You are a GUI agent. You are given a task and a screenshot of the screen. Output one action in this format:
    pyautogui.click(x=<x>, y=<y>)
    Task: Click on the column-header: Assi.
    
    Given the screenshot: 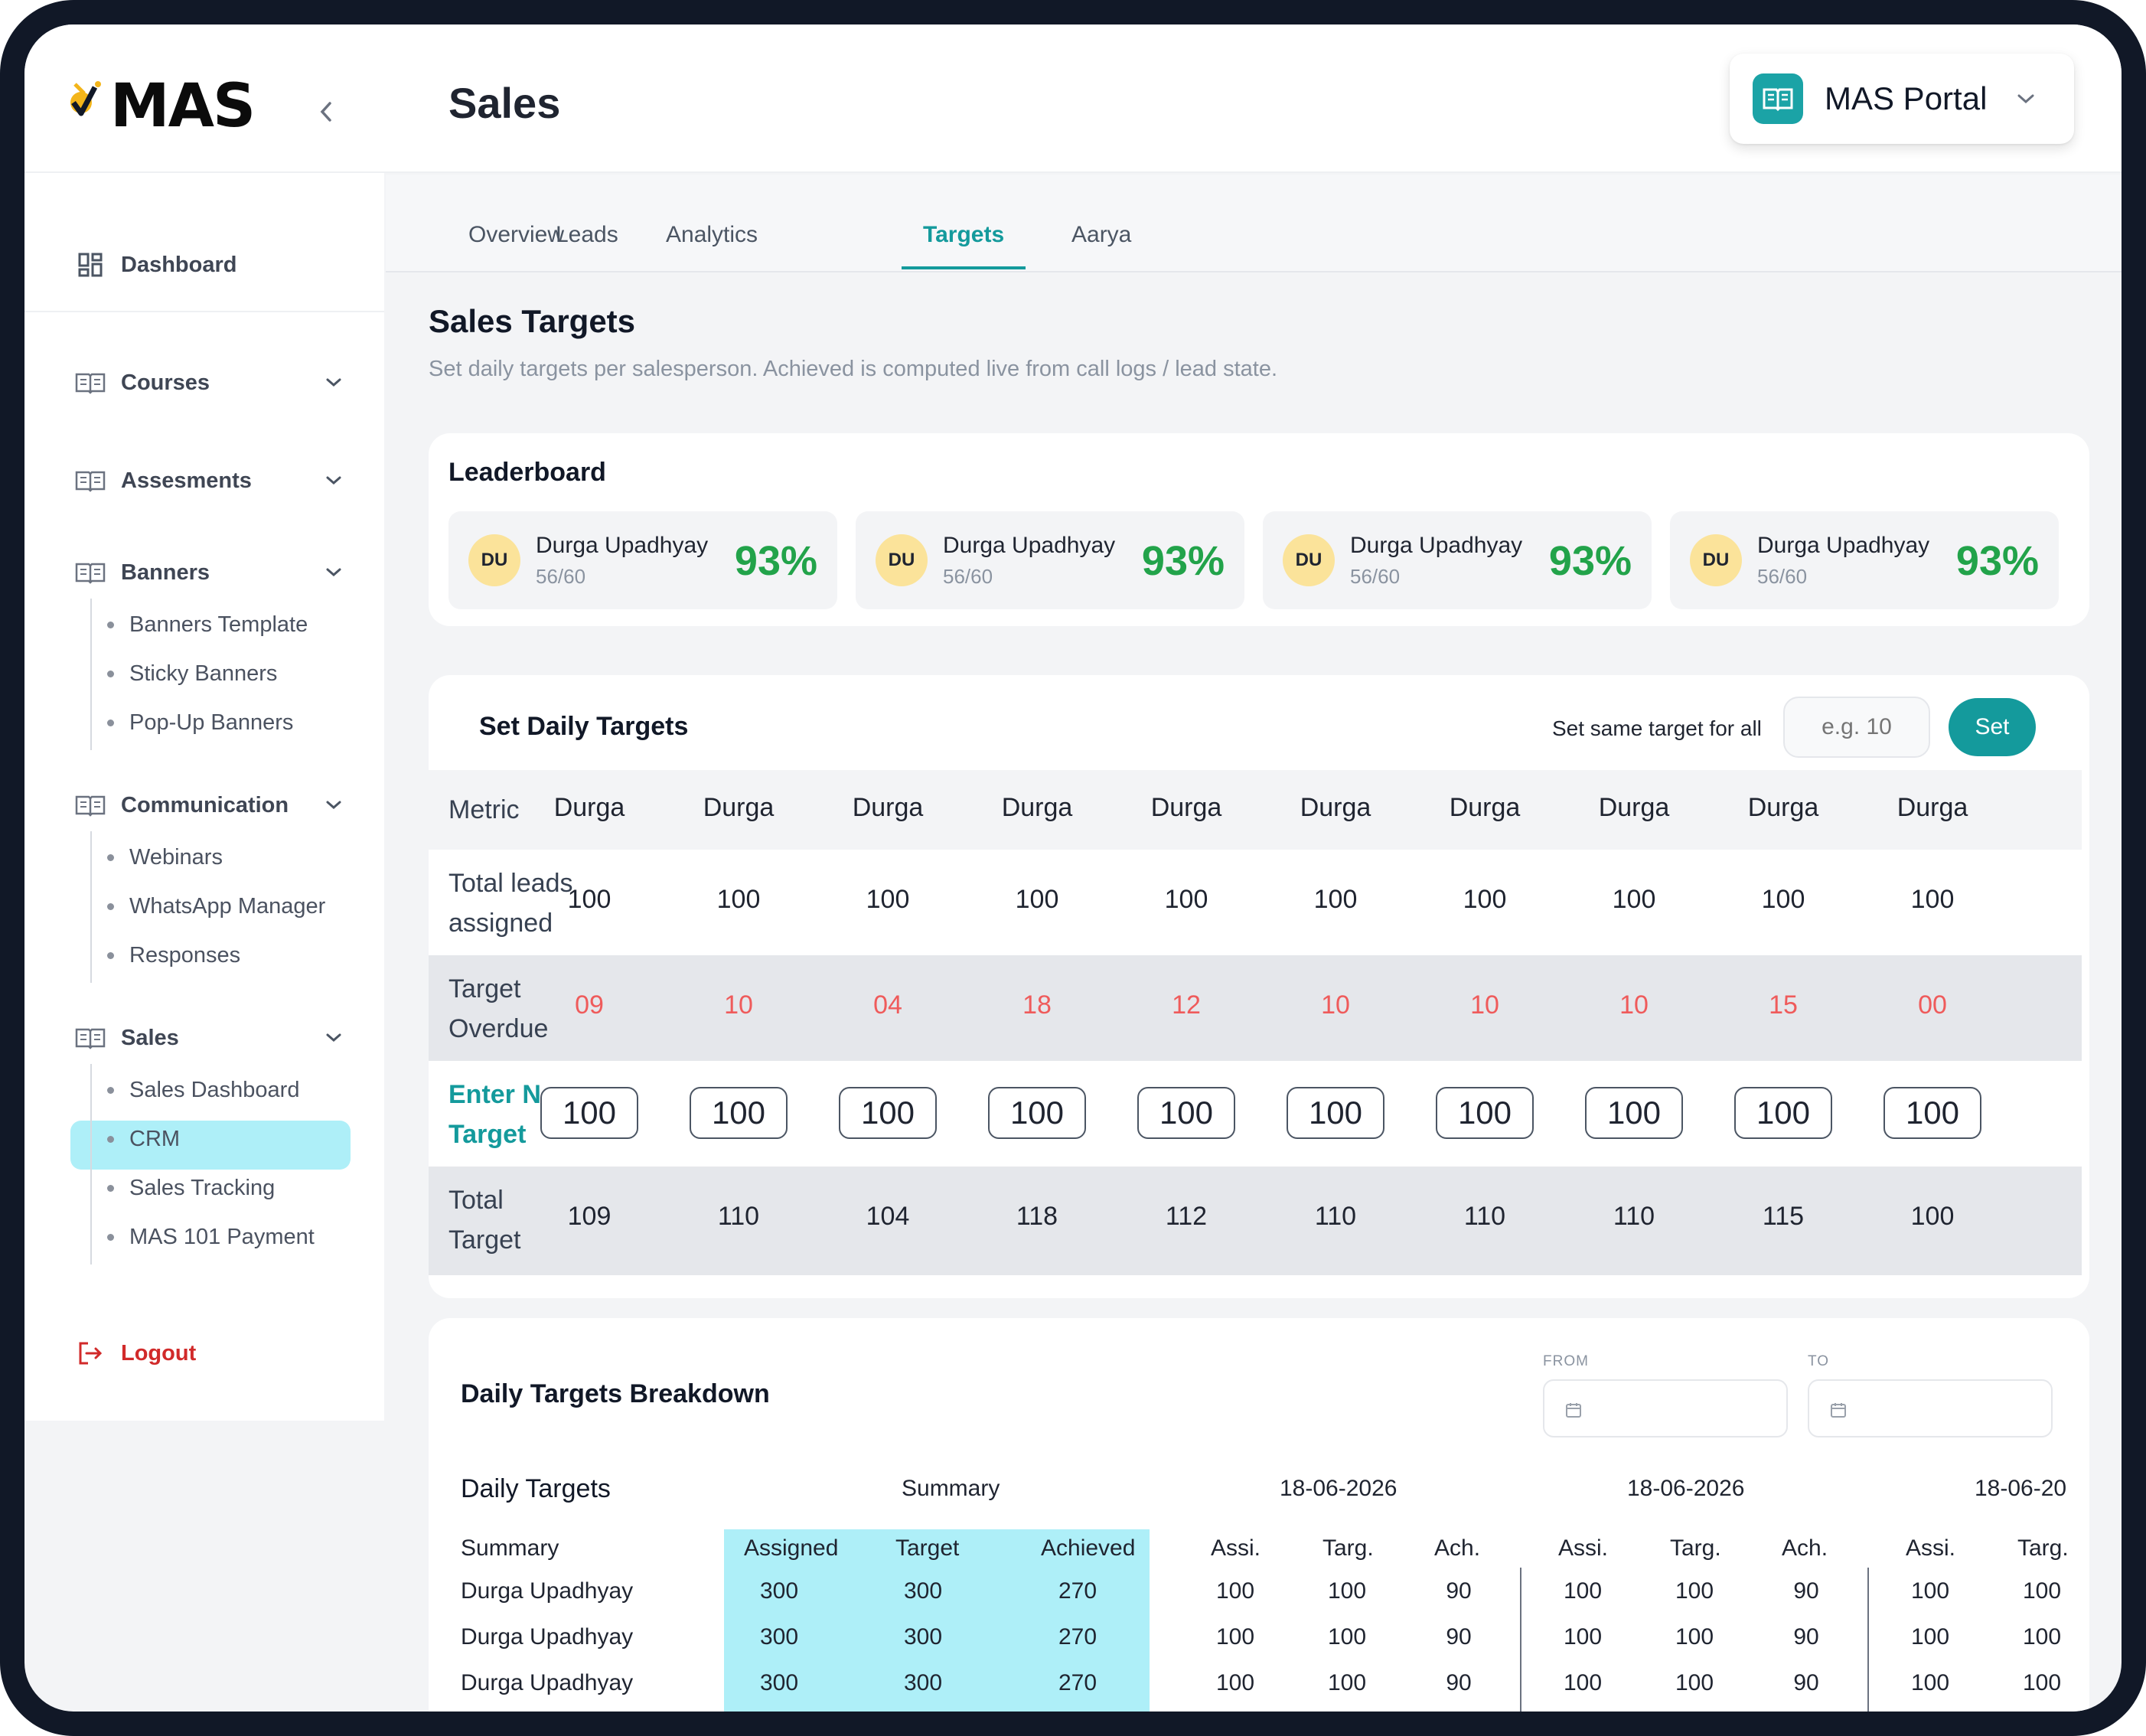 What is the action you would take?
    pyautogui.click(x=1236, y=1548)
    